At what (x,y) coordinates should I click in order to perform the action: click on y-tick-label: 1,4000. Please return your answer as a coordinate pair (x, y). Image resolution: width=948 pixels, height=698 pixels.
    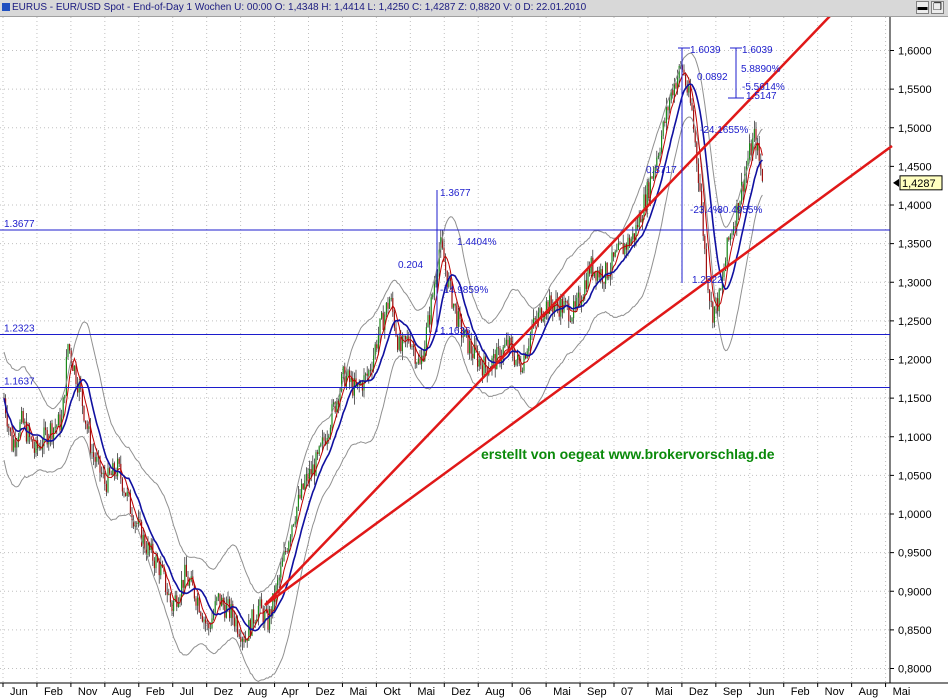
    Looking at the image, I should click on (915, 206).